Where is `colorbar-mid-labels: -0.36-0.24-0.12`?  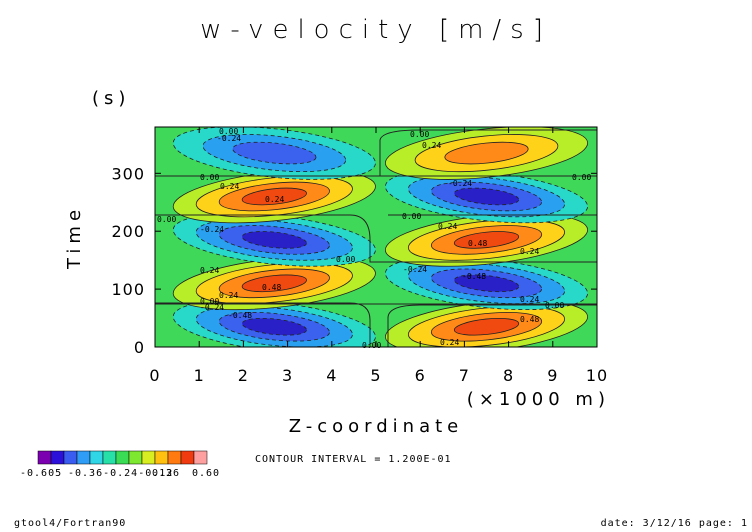
colorbar-mid-labels: -0.36-0.24-0.12 is located at coordinates (120, 473).